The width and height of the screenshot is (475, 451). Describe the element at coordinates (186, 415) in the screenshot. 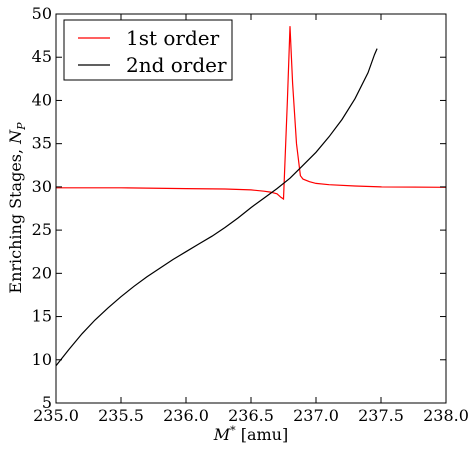

I see `x-tick-label: 236.0` at that location.